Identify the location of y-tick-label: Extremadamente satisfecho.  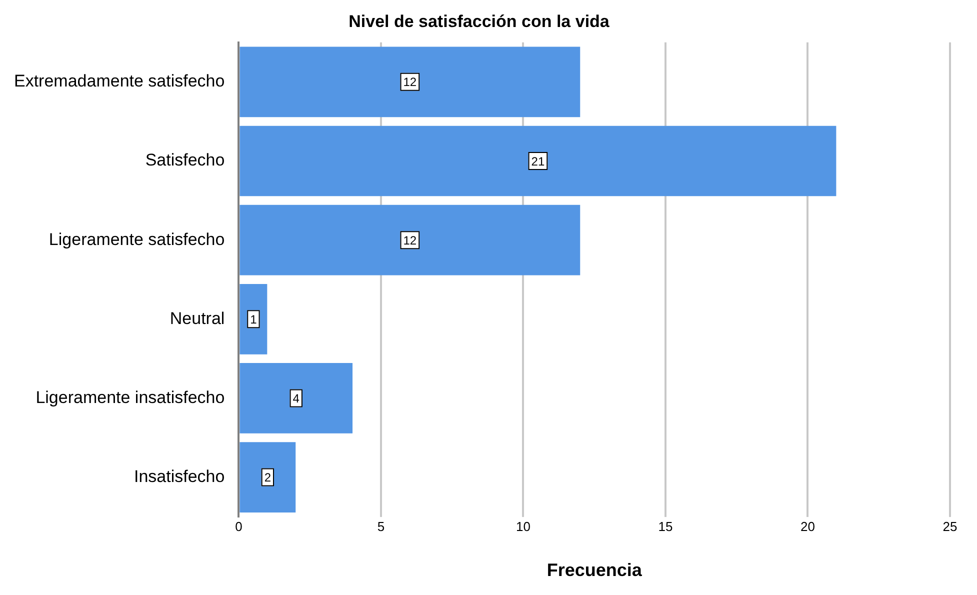
(119, 81).